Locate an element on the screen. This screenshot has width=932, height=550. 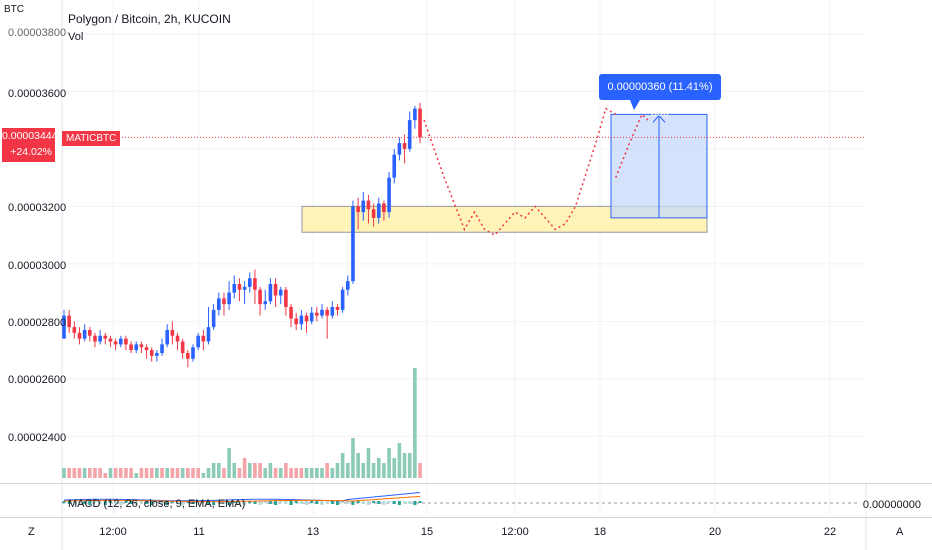
measure-arrow-head is located at coordinates (659, 118).